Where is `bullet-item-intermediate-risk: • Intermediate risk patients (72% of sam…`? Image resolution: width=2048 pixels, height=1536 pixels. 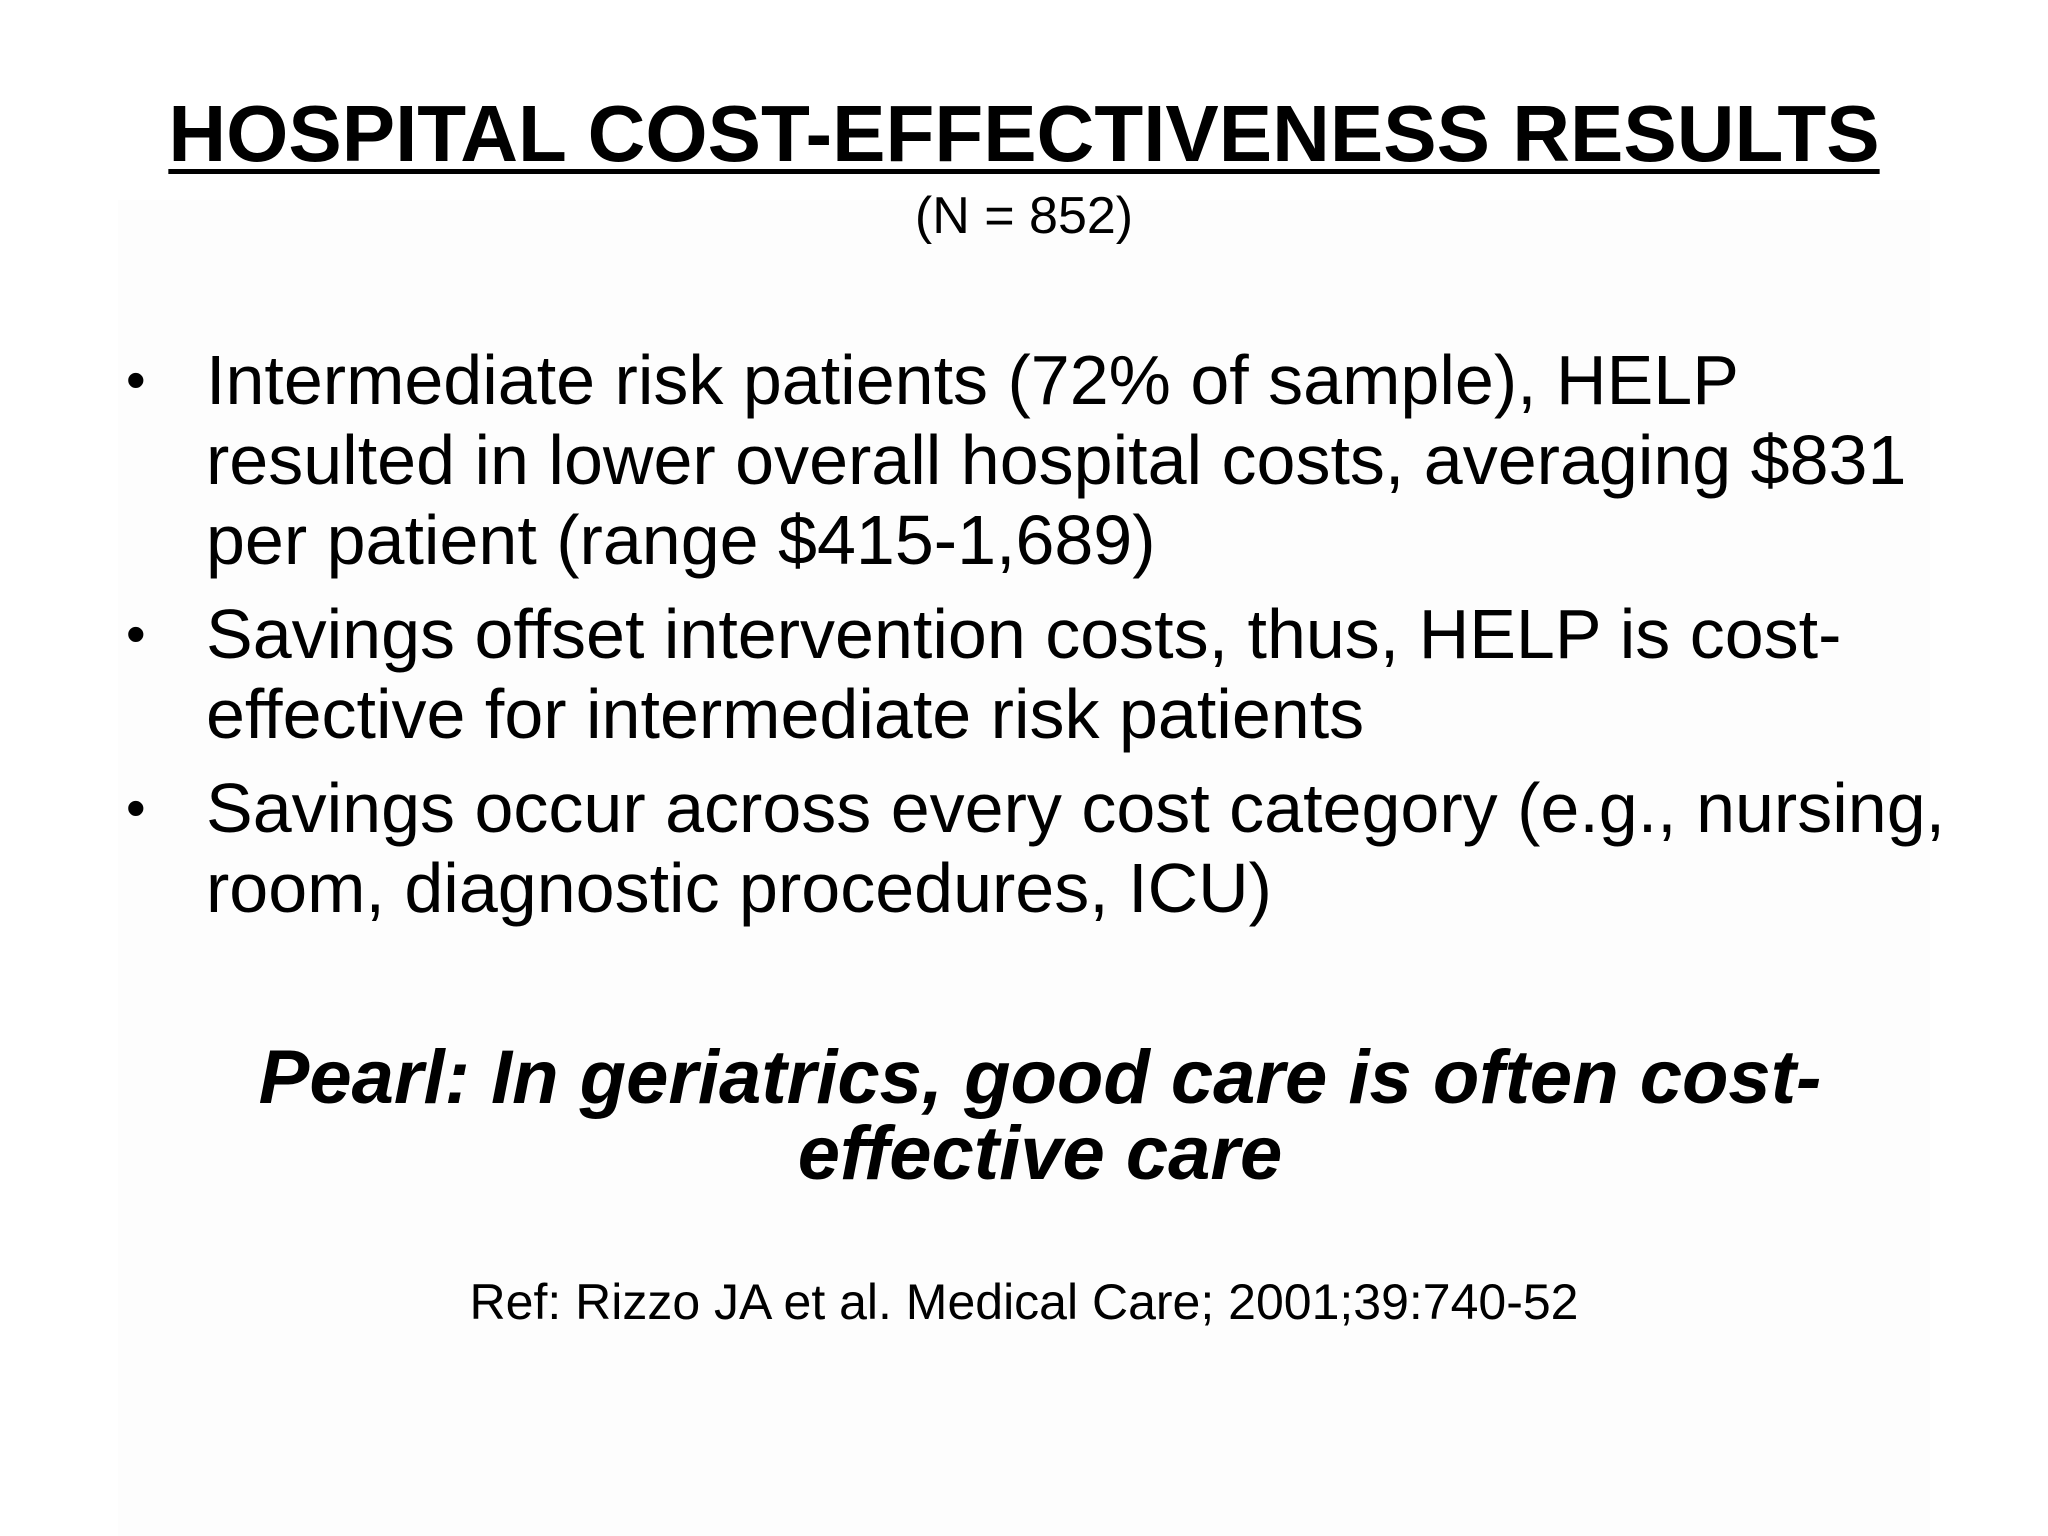 bullet-item-intermediate-risk: • Intermediate risk patients (72% of sam… is located at coordinates (1054, 460).